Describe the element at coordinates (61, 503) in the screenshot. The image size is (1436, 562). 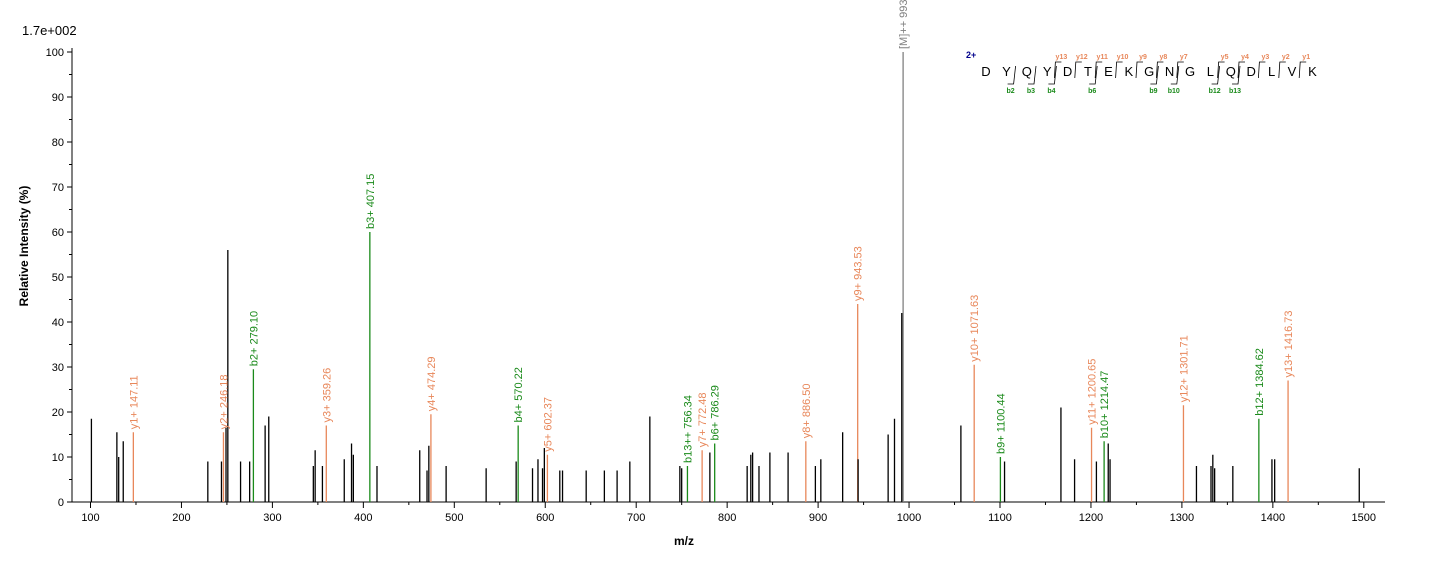
I see `y-tick-label: 0` at that location.